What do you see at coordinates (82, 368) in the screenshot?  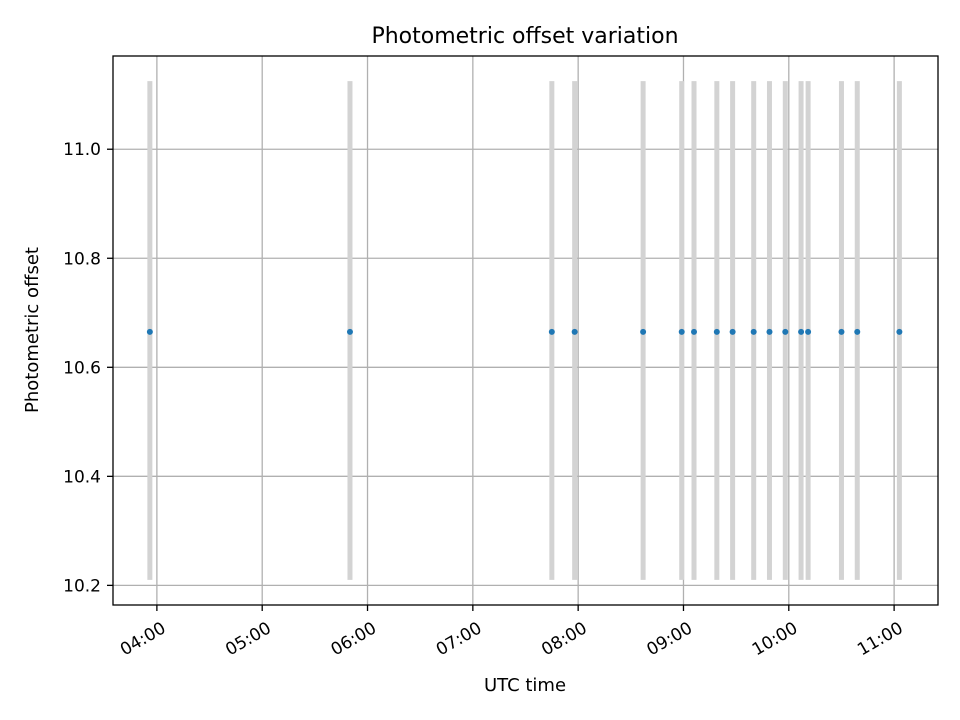 I see `y-tick-label: 10.6` at bounding box center [82, 368].